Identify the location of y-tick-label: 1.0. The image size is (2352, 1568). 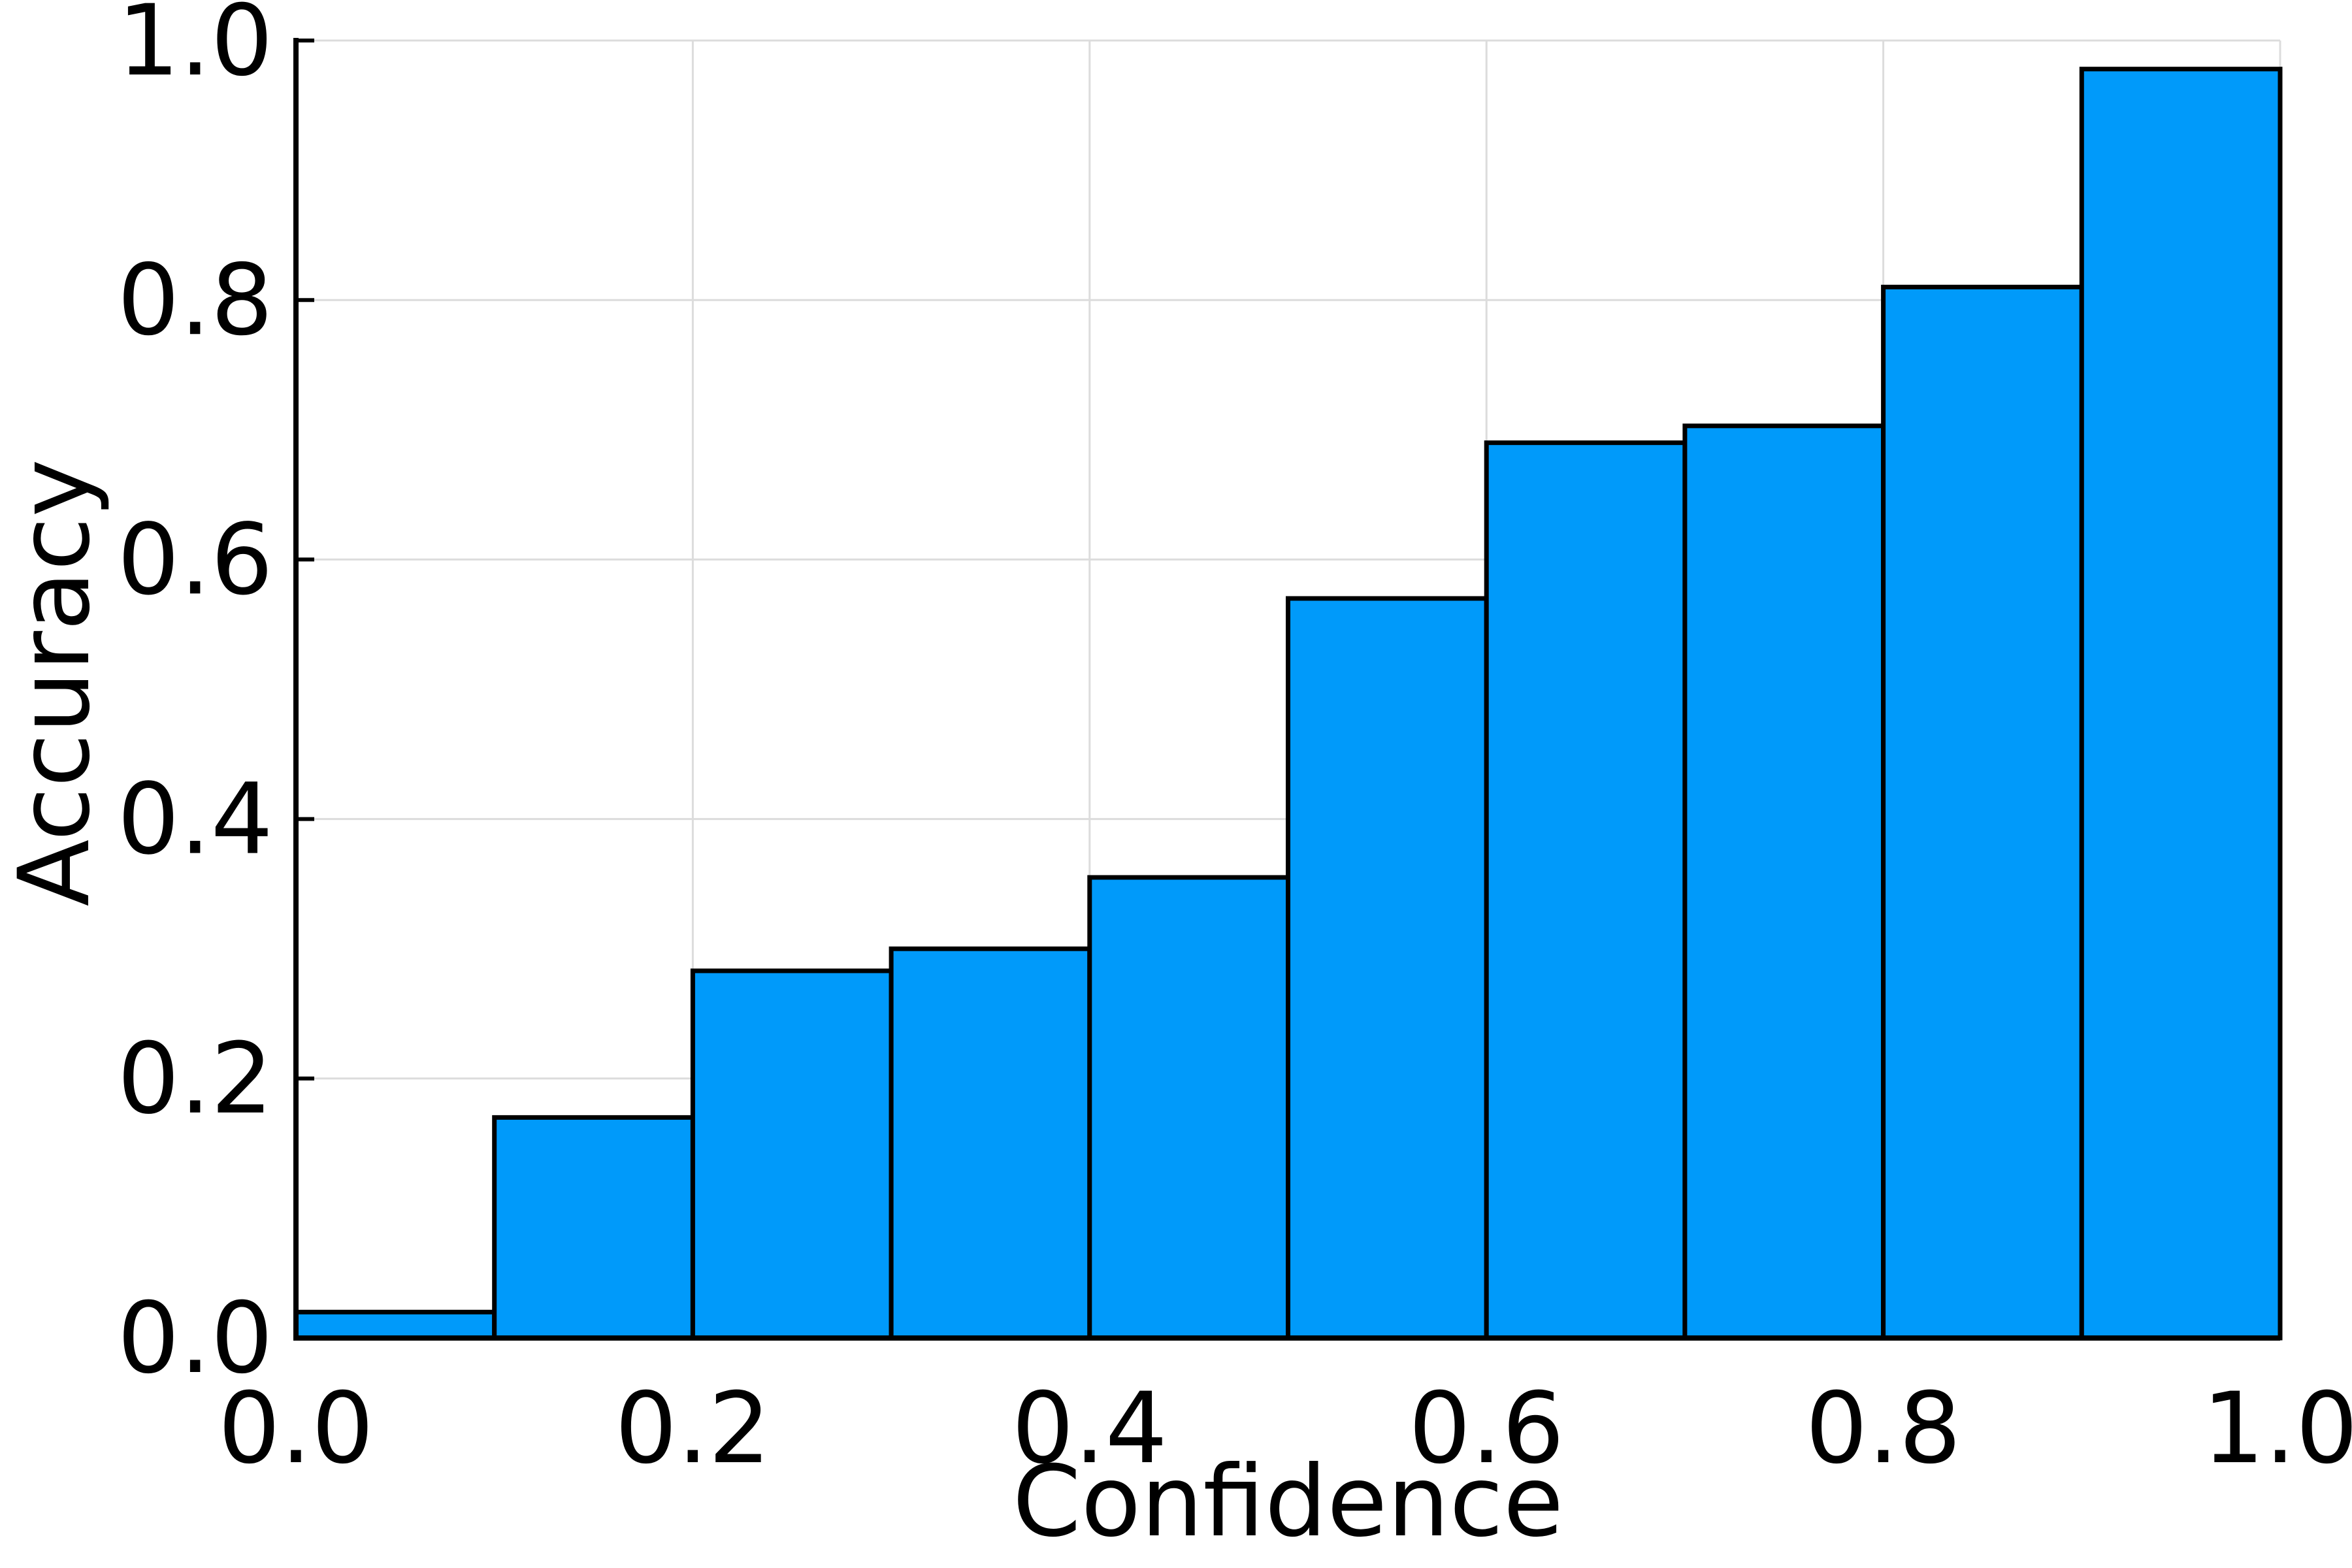
(195, 49).